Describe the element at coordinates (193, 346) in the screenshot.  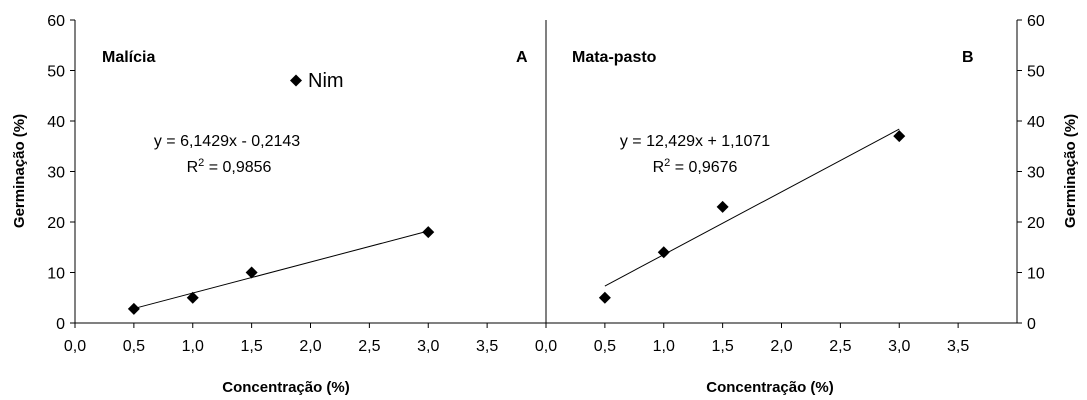
I see `panel-a-x-tick-label: 1,0` at that location.